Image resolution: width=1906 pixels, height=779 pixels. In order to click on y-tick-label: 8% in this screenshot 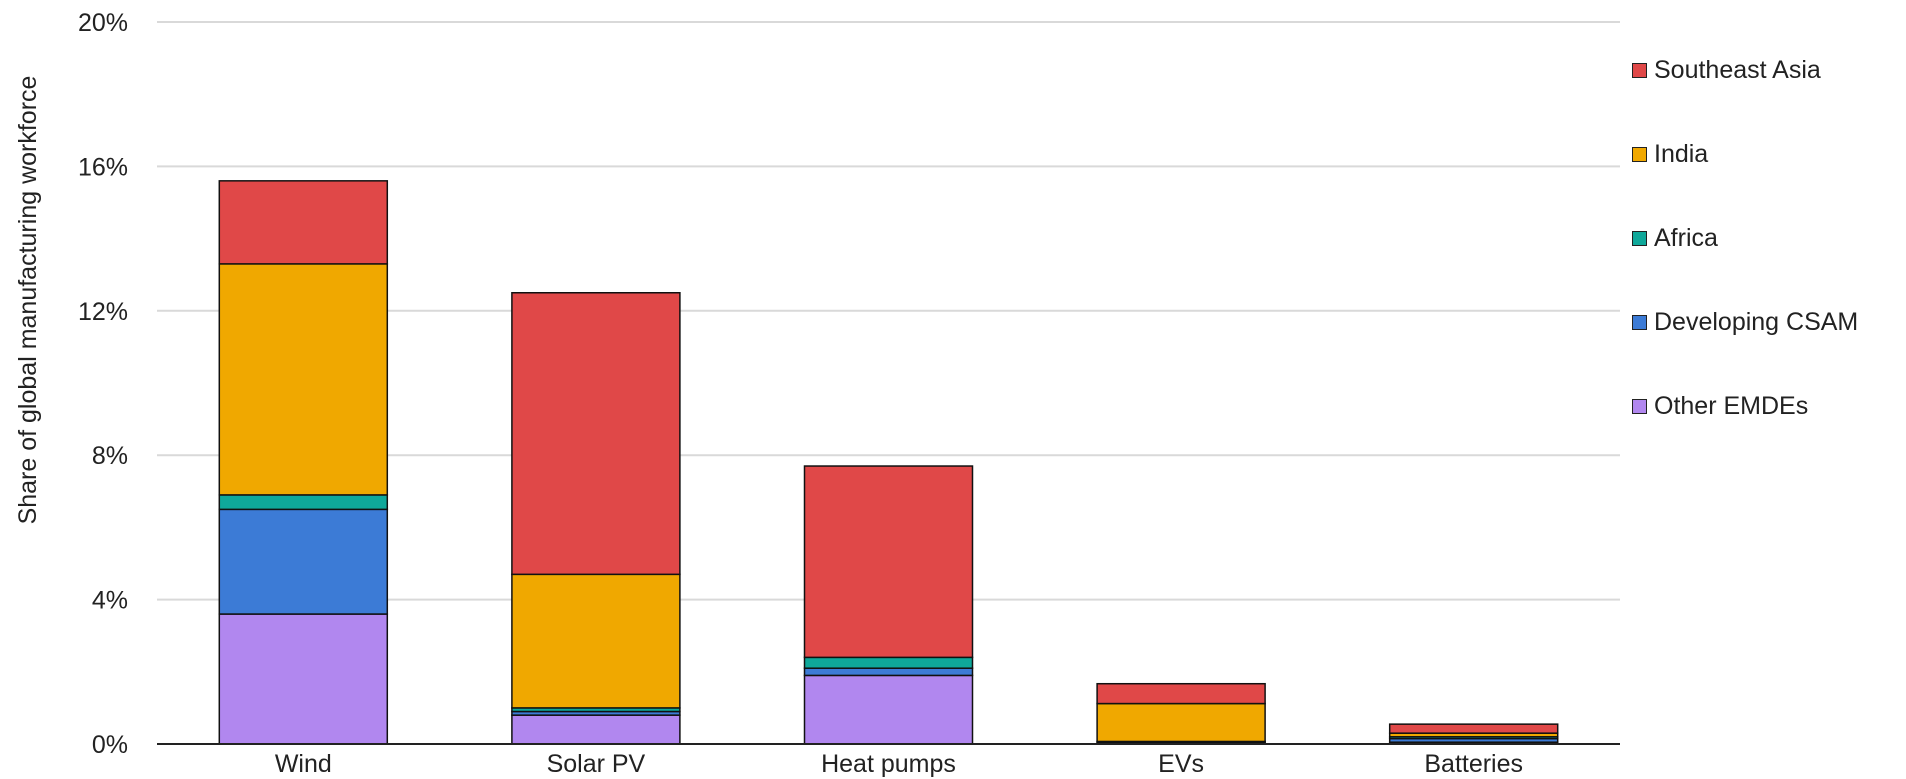, I will do `click(110, 456)`.